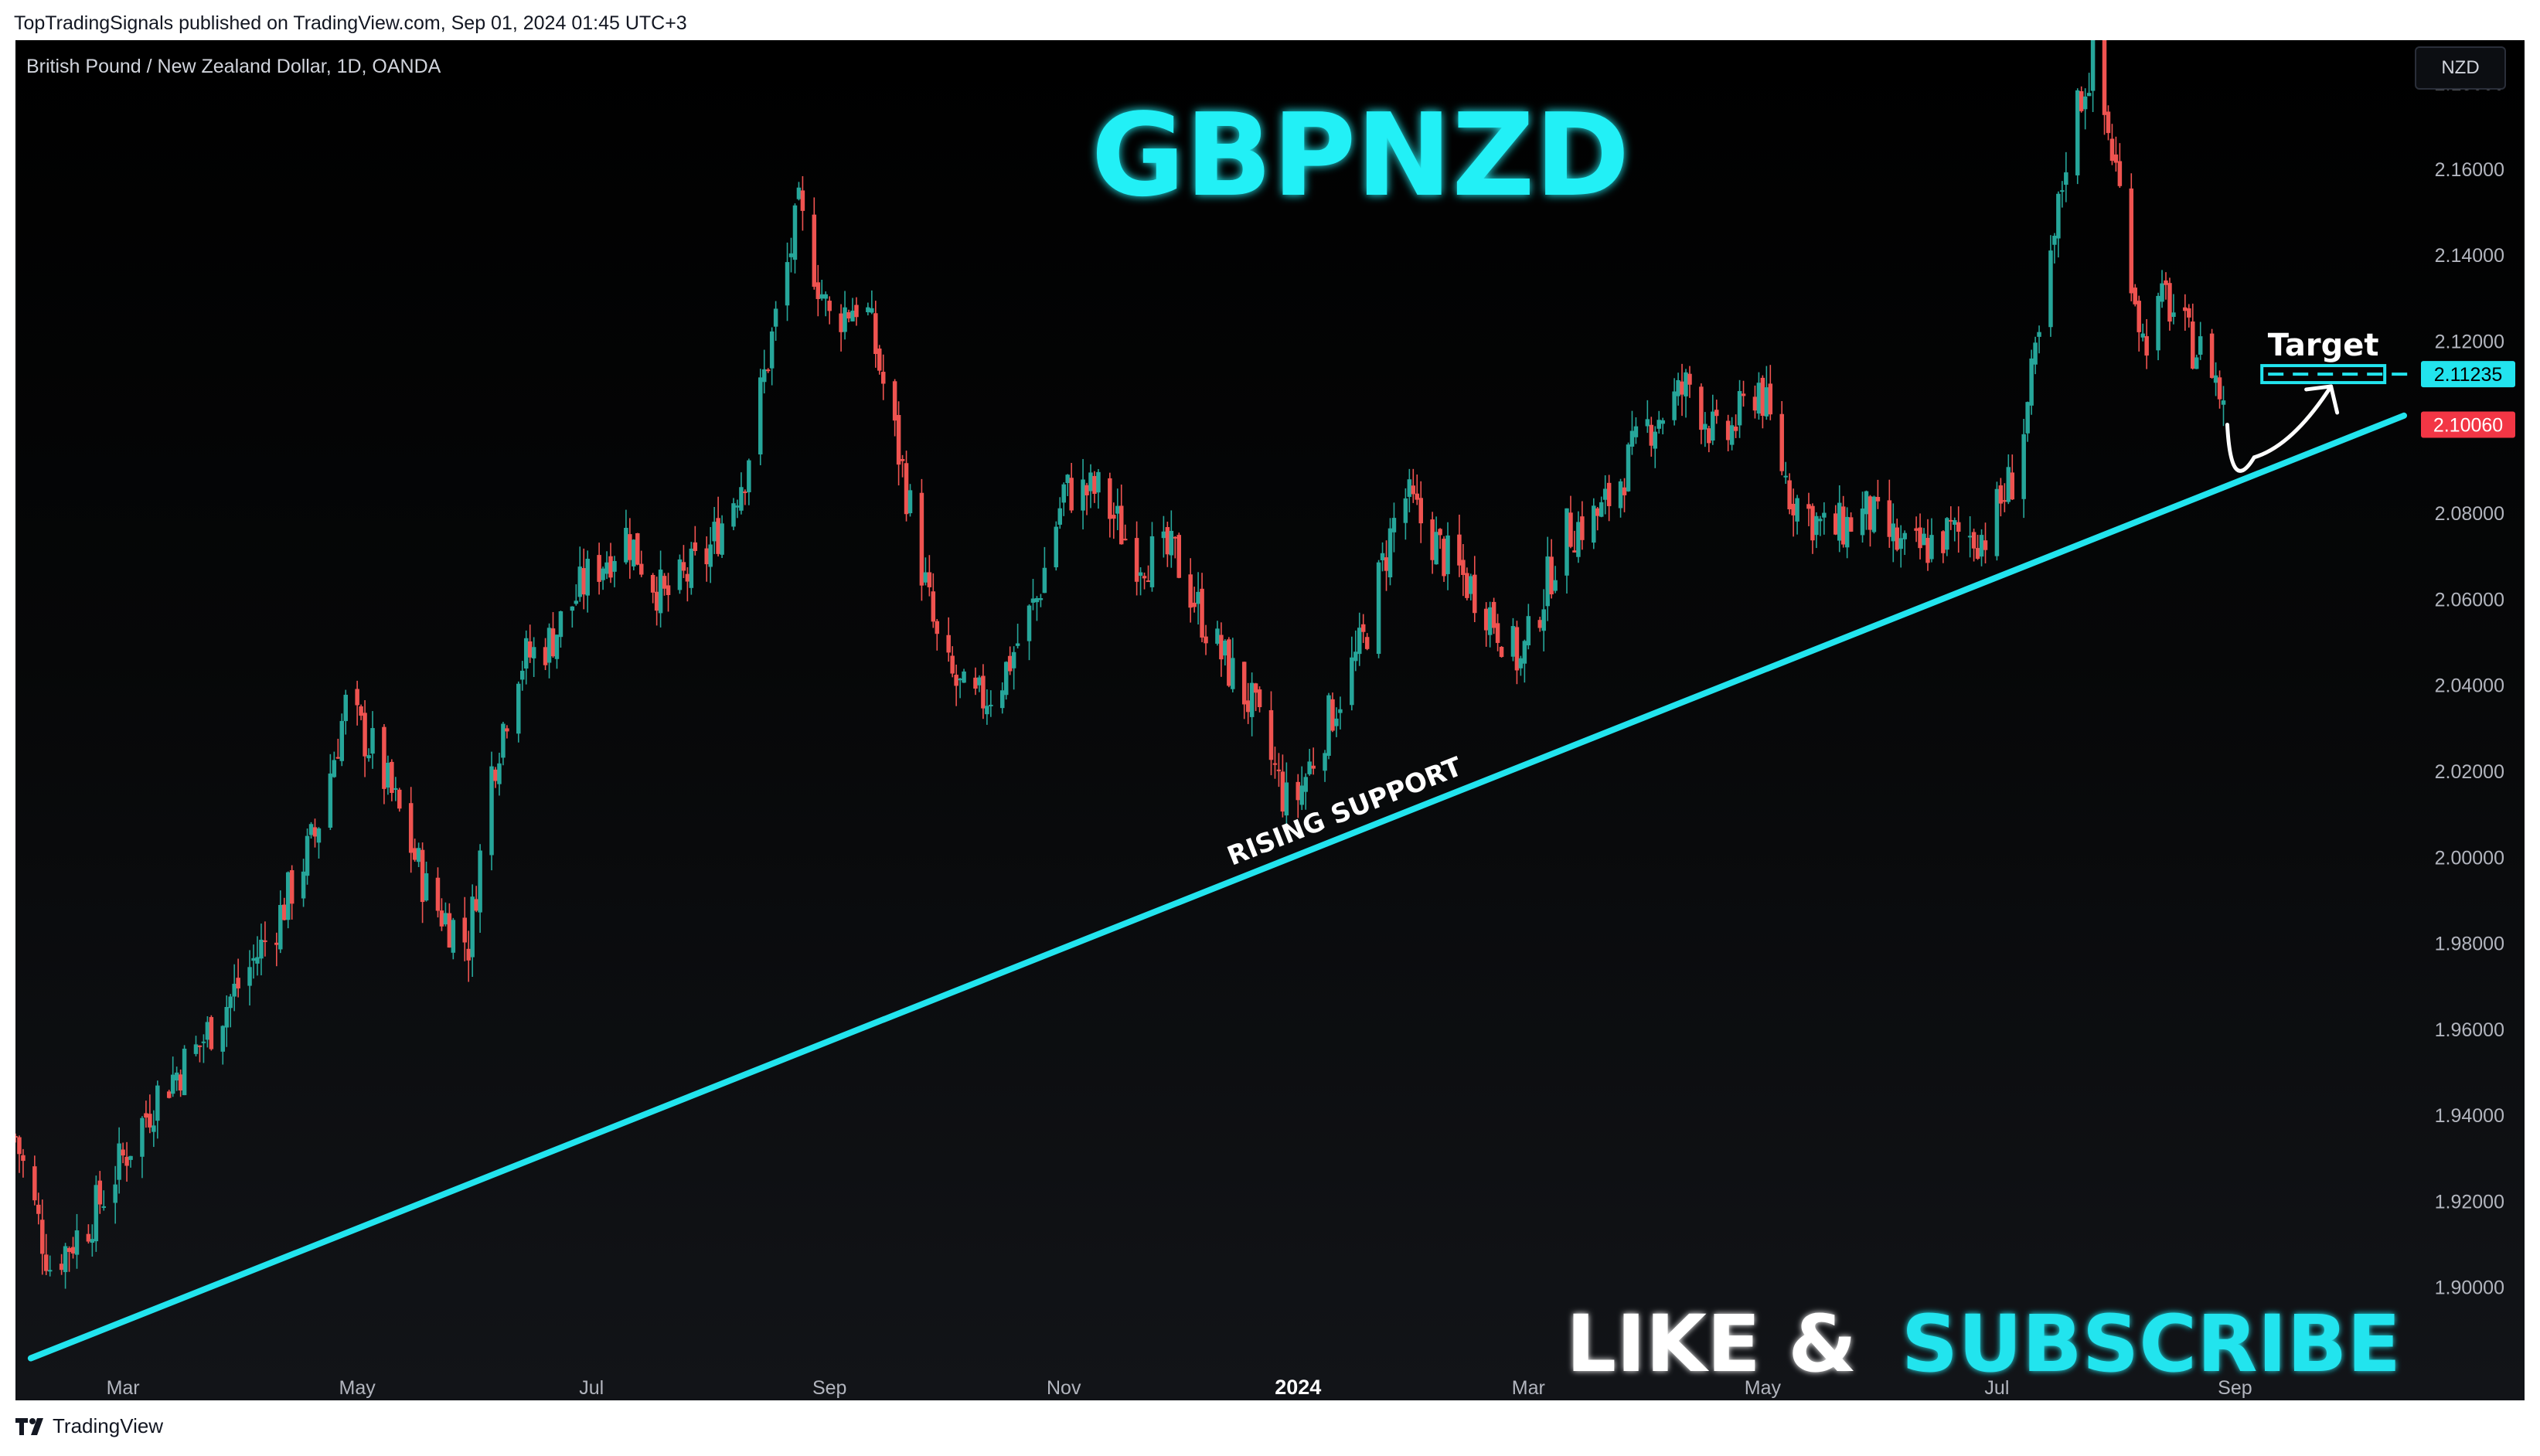 This screenshot has height=1456, width=2540. What do you see at coordinates (29, 1426) in the screenshot?
I see `tradingview-logo-icon` at bounding box center [29, 1426].